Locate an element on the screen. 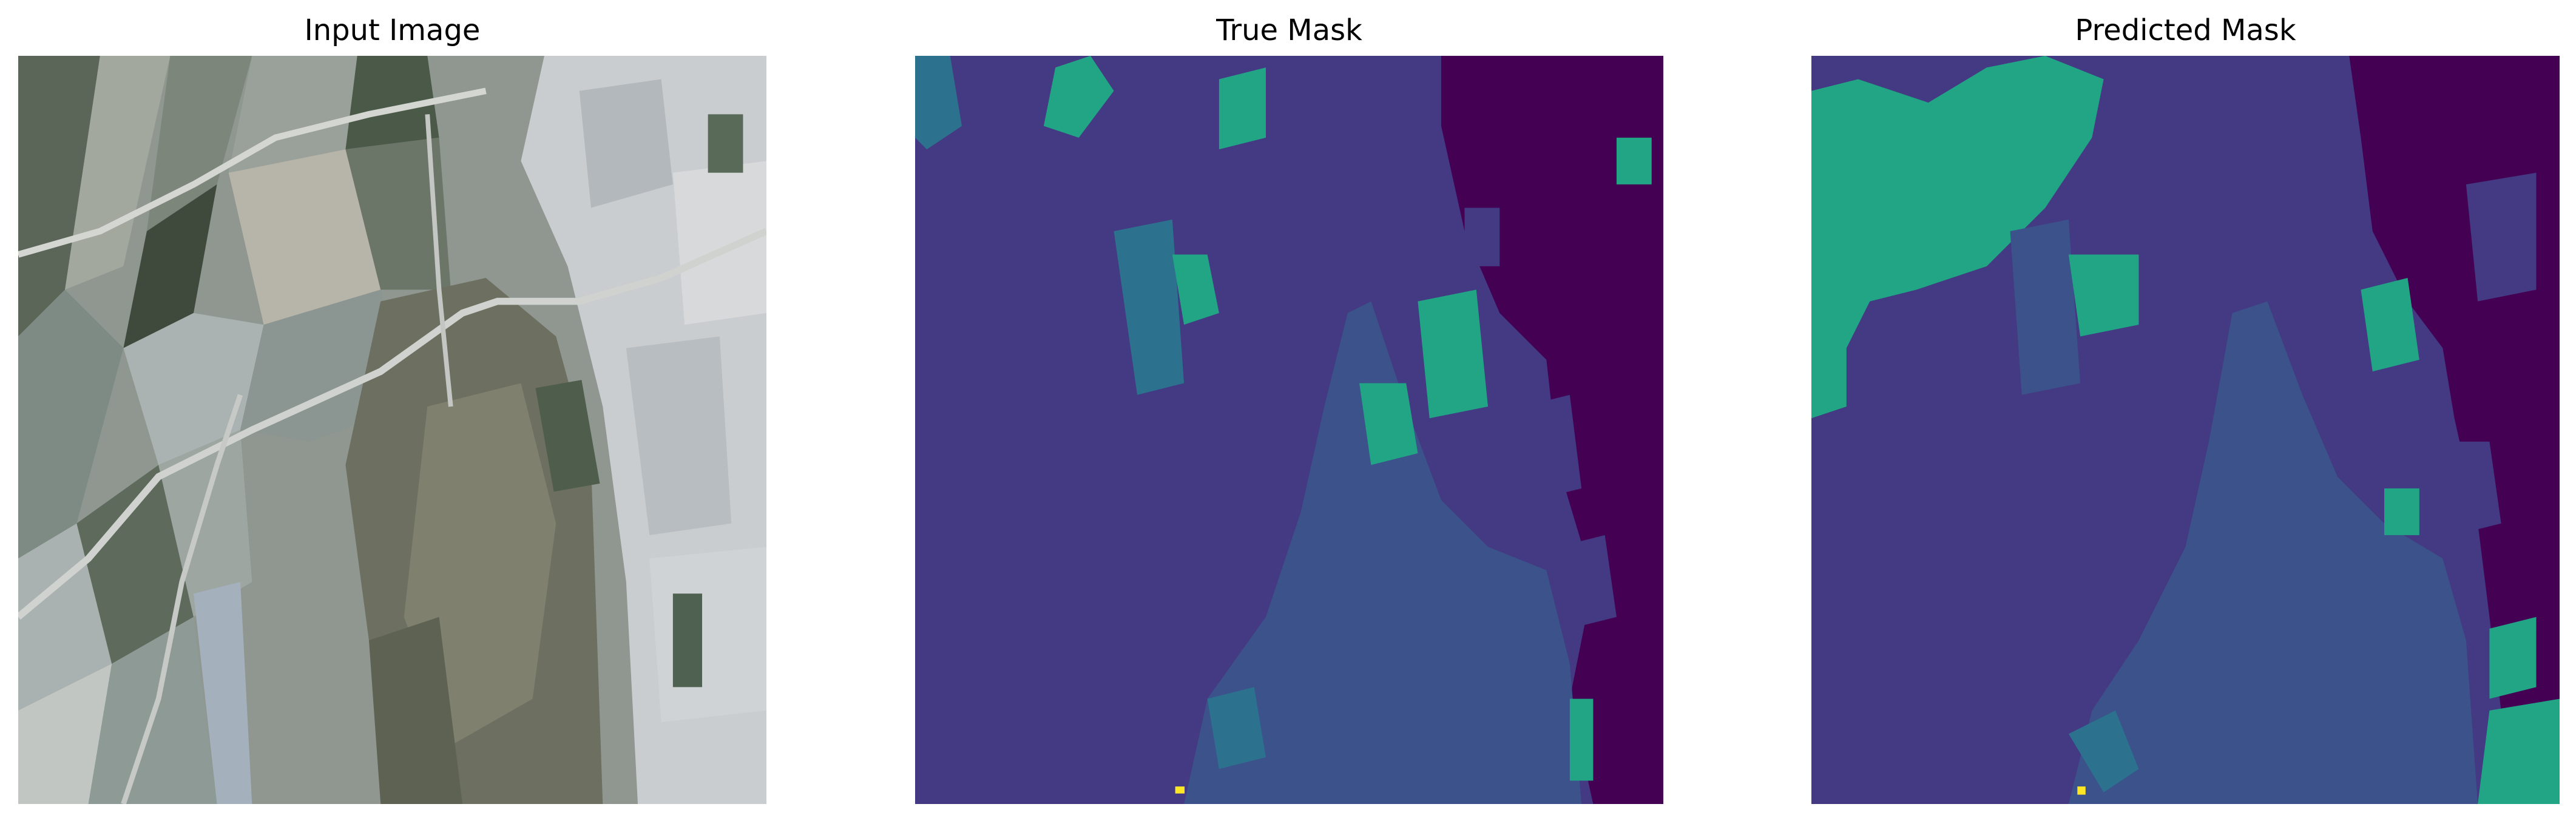 This screenshot has width=2576, height=821. true-mask-title: True Mask is located at coordinates (1289, 30).